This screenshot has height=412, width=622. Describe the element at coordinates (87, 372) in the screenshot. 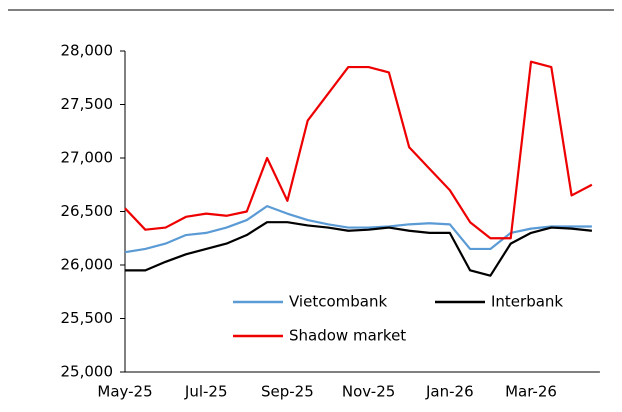

I see `y-tick-label: 25,000` at that location.